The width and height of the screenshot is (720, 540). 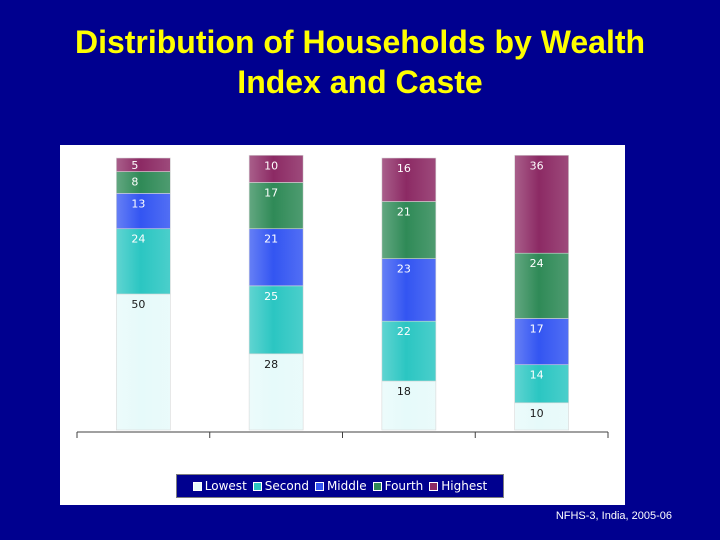 What do you see at coordinates (319, 486) in the screenshot?
I see `legend-swatch-middle` at bounding box center [319, 486].